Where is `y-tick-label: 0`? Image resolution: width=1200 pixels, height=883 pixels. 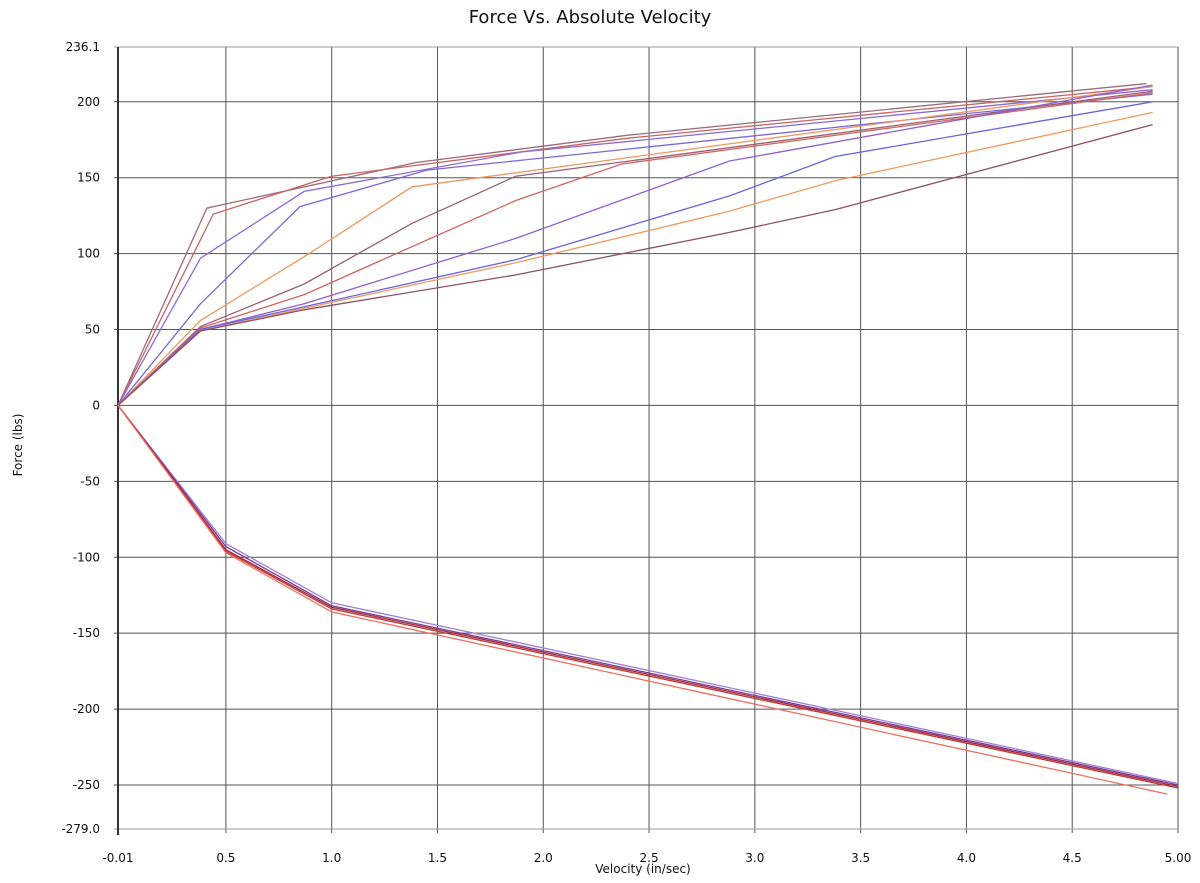
y-tick-label: 0 is located at coordinates (96, 405).